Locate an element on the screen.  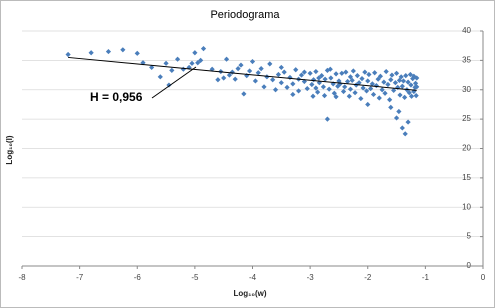
y-tick-label: 40 is located at coordinates (466, 30).